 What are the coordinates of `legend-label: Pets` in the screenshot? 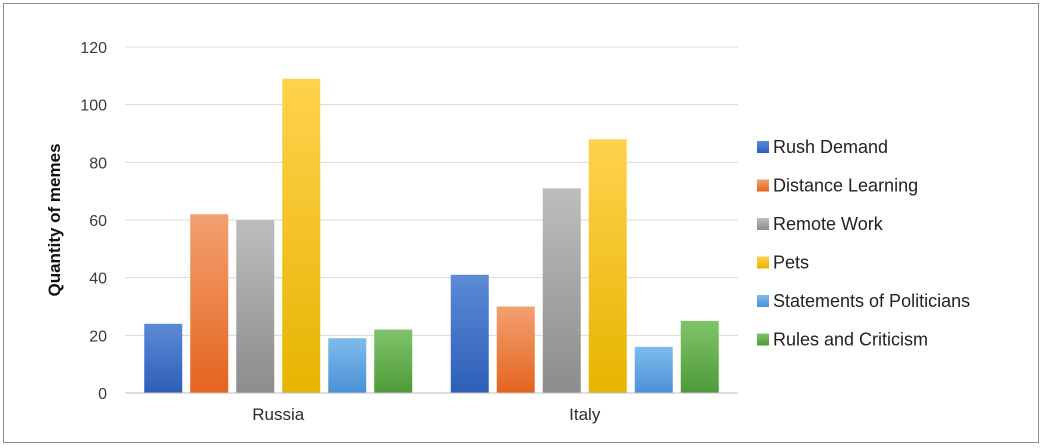 It's located at (791, 263).